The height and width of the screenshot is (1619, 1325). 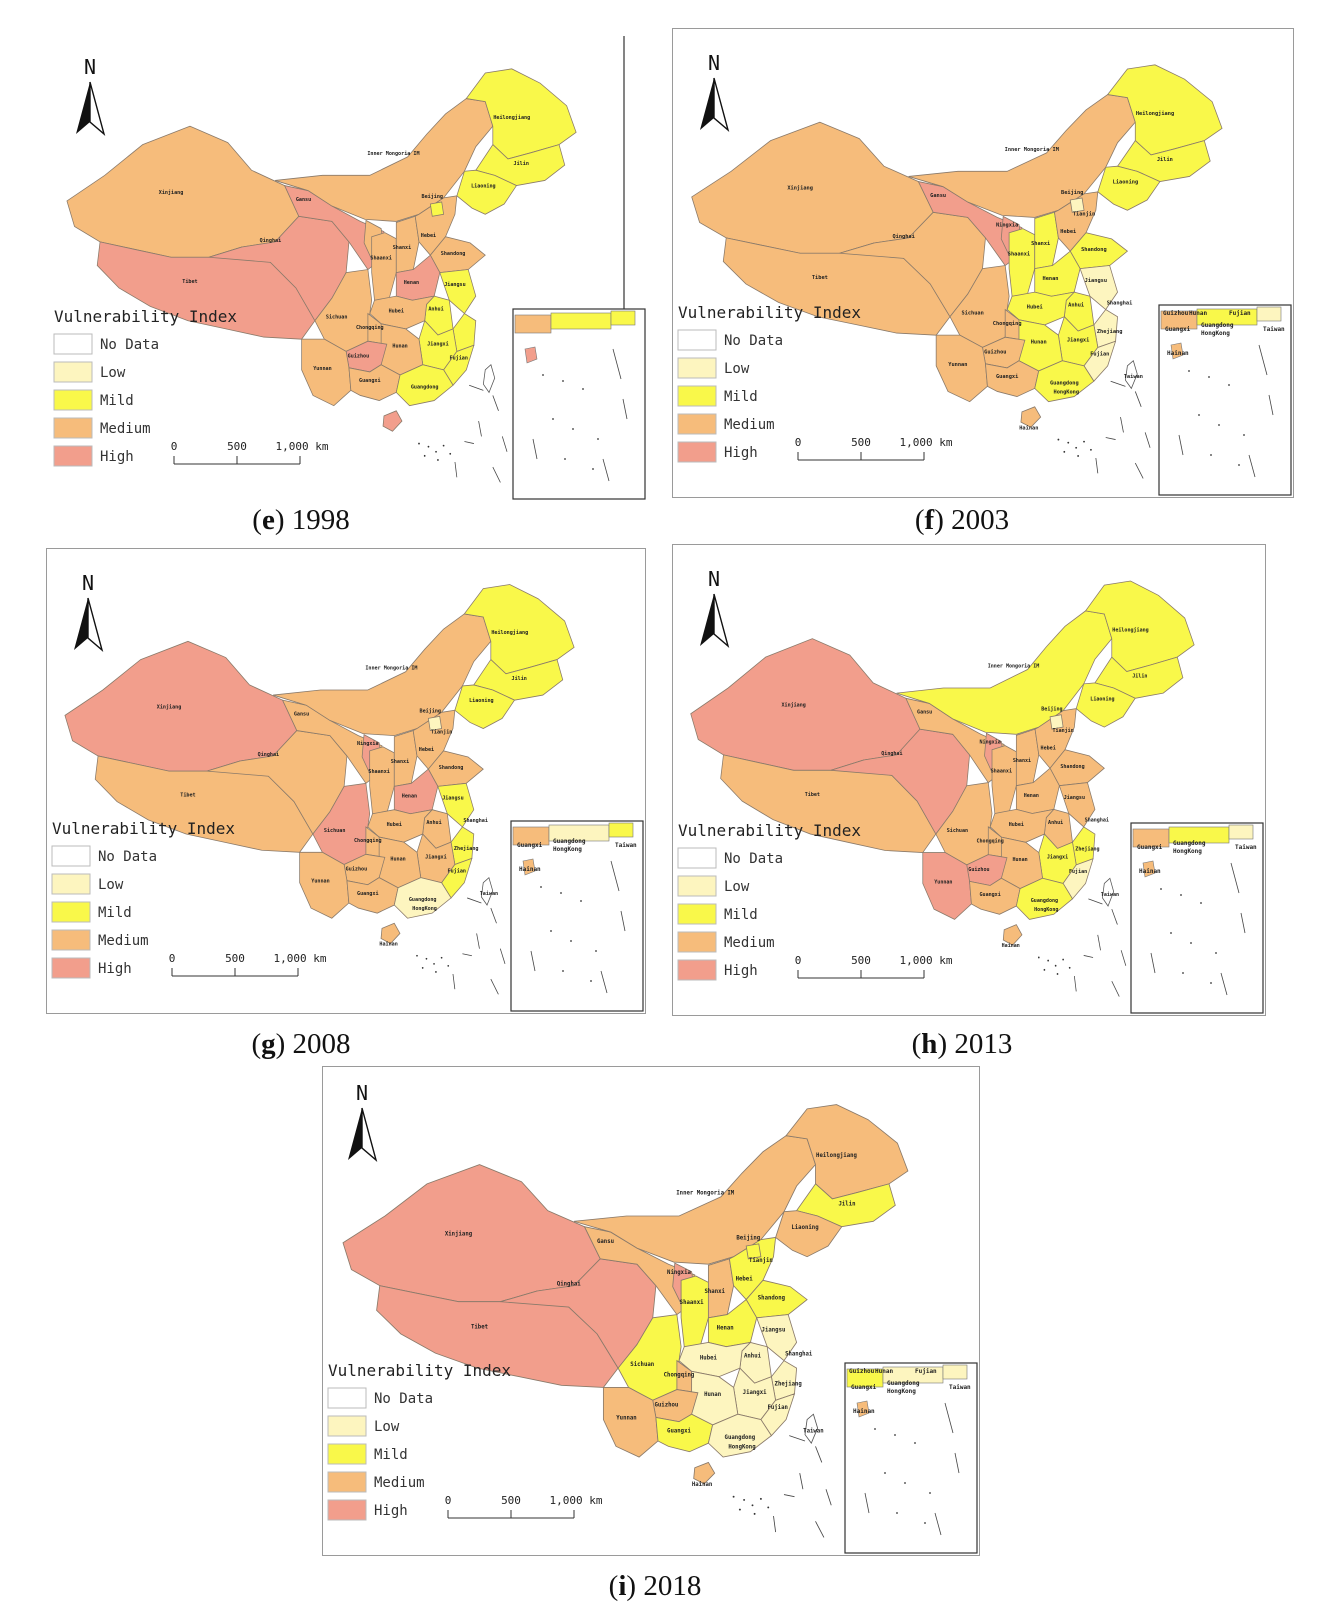 What do you see at coordinates (749, 943) in the screenshot?
I see `legend-label: Medium` at bounding box center [749, 943].